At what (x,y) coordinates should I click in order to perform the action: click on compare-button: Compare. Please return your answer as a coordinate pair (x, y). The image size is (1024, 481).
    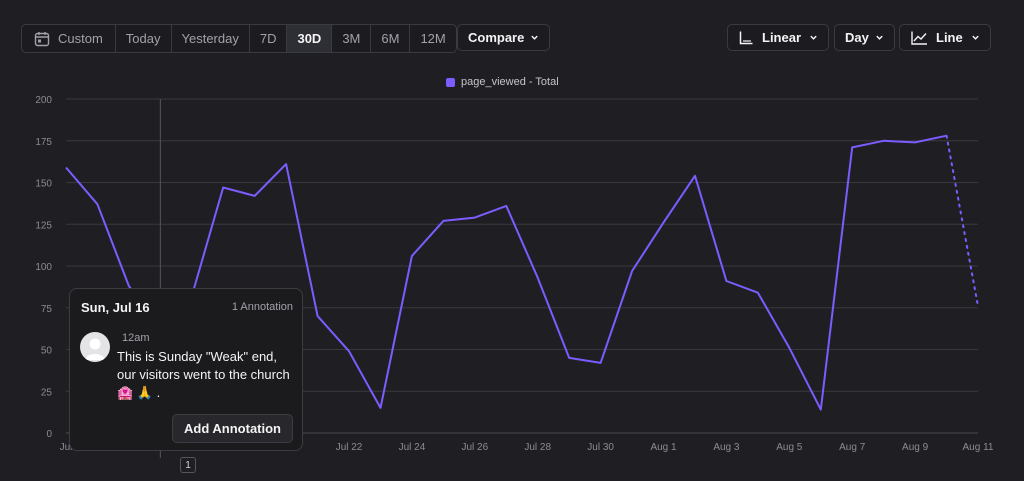
    Looking at the image, I should click on (504, 37).